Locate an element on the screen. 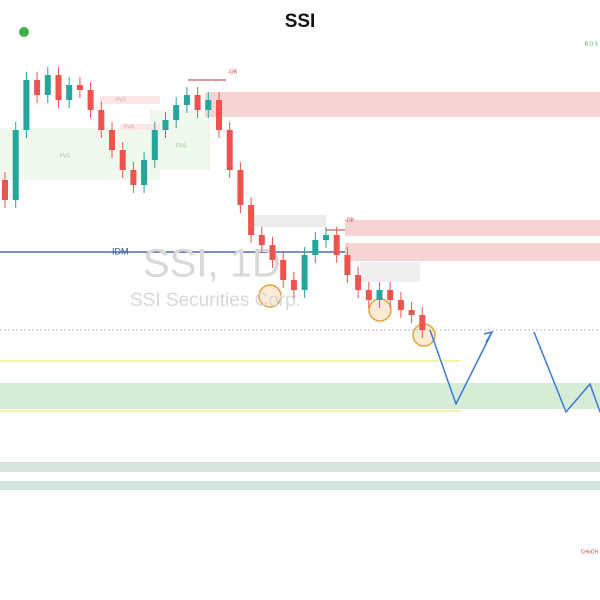  annotation: IDM is located at coordinates (120, 251).